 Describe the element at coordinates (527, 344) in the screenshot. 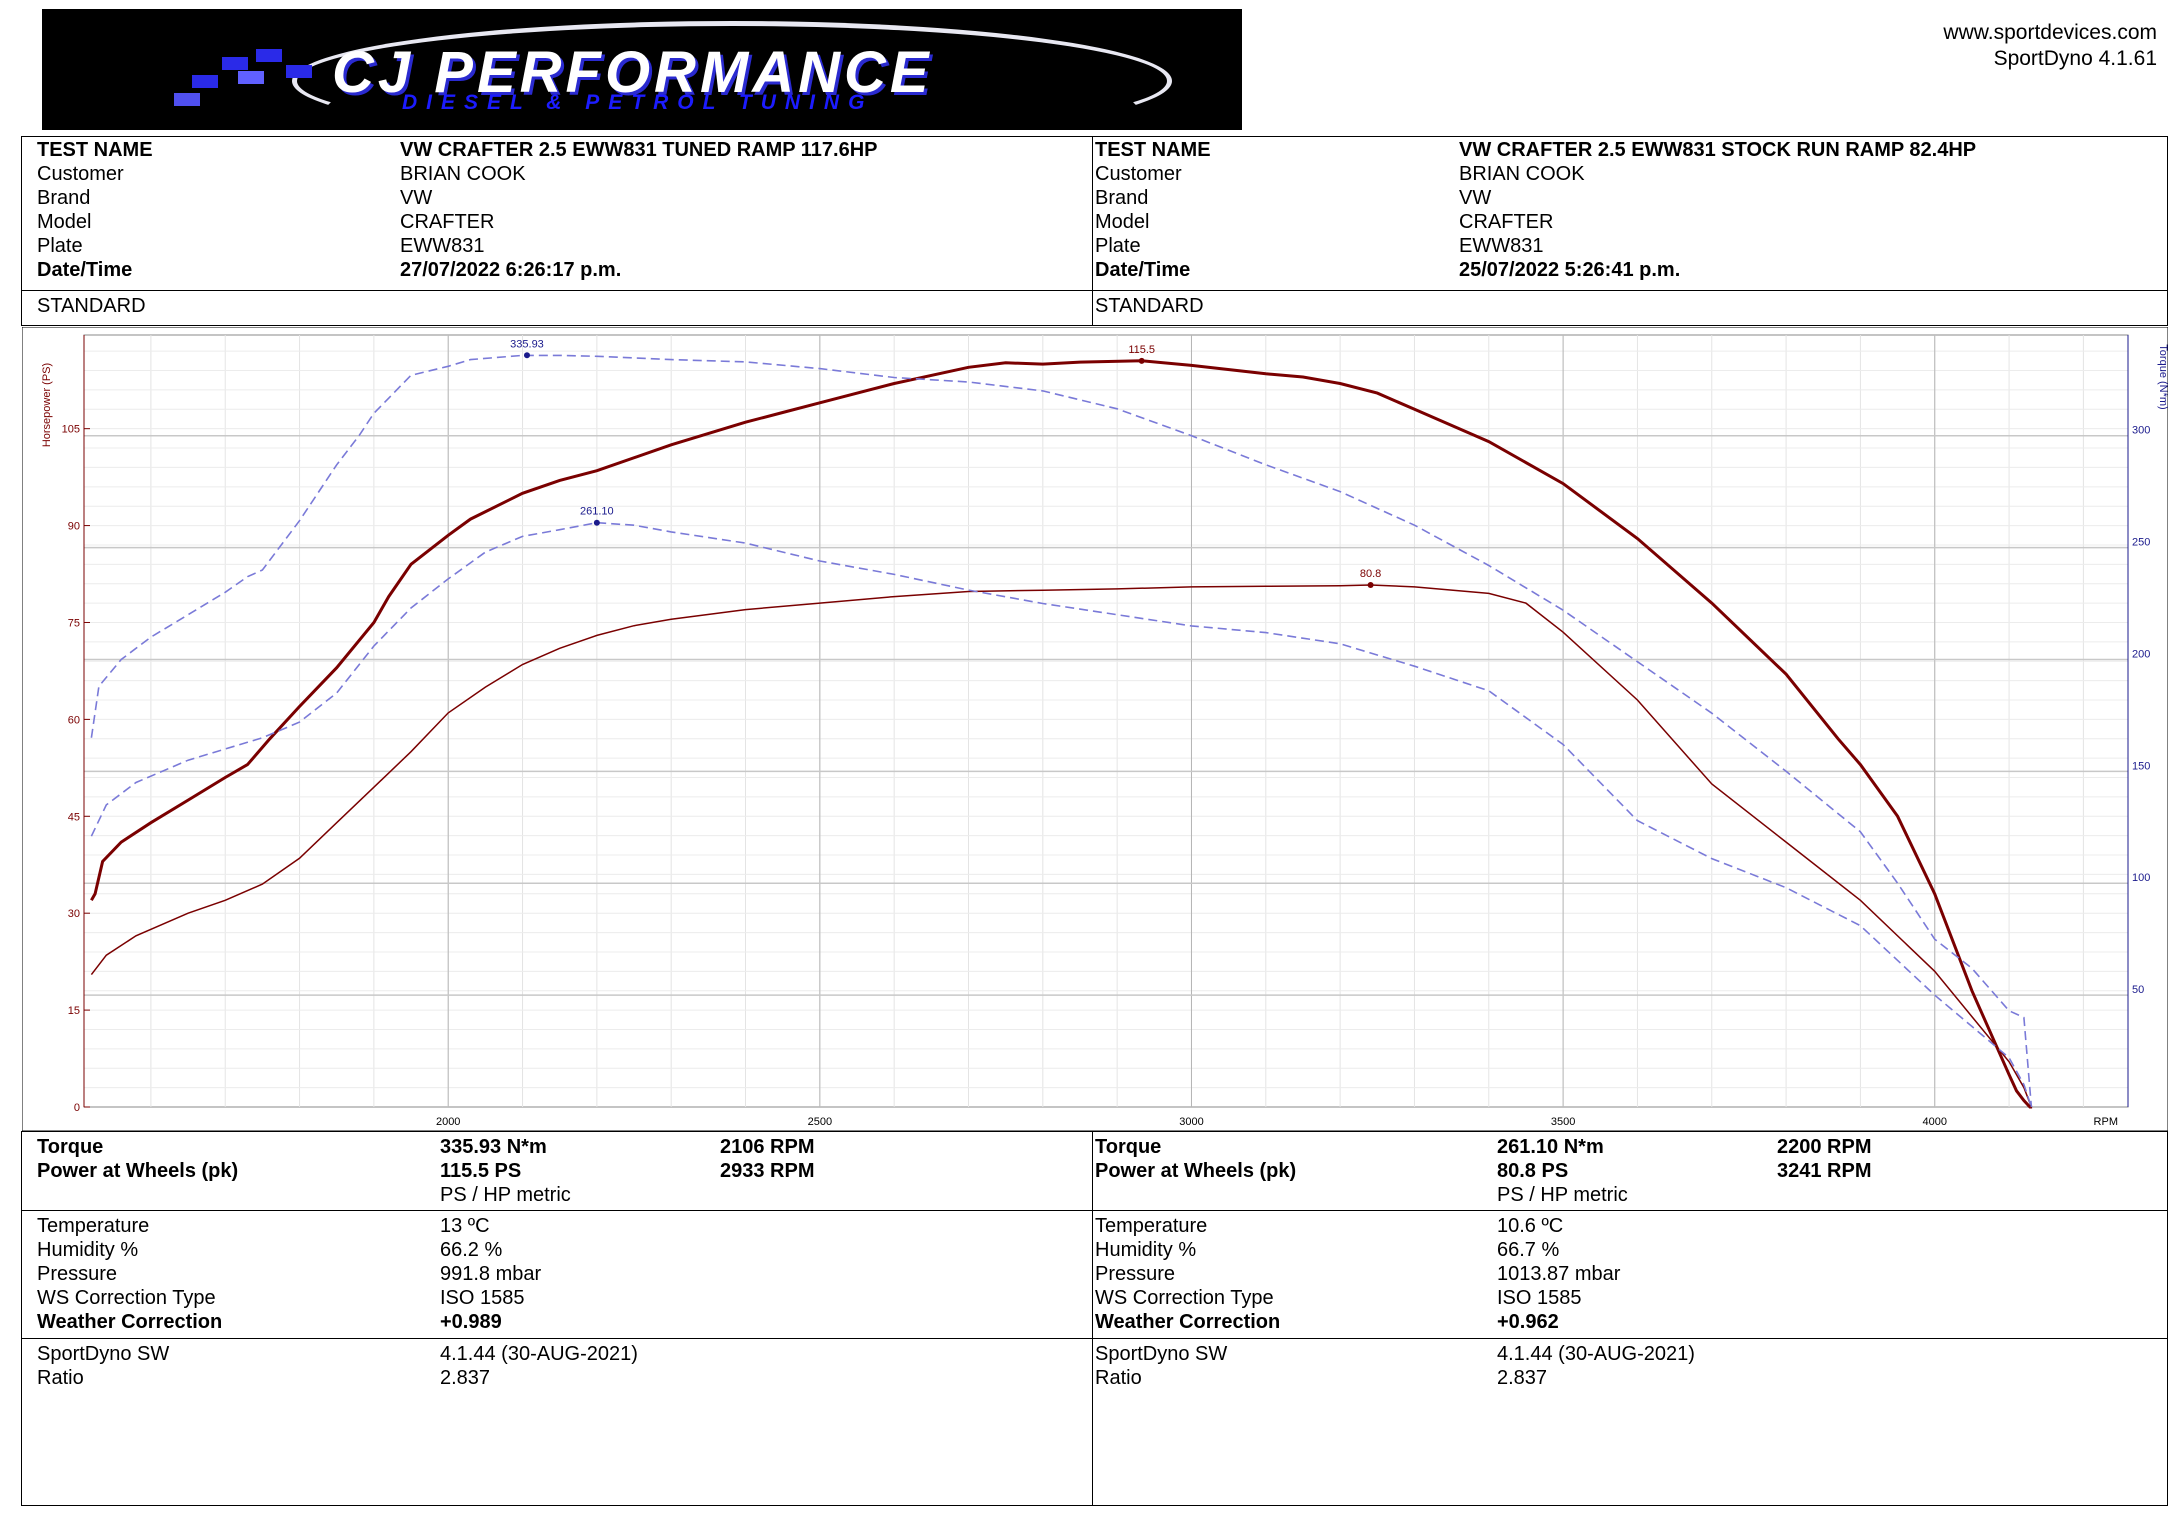

I see `series-peak-label-2: 335.93` at that location.